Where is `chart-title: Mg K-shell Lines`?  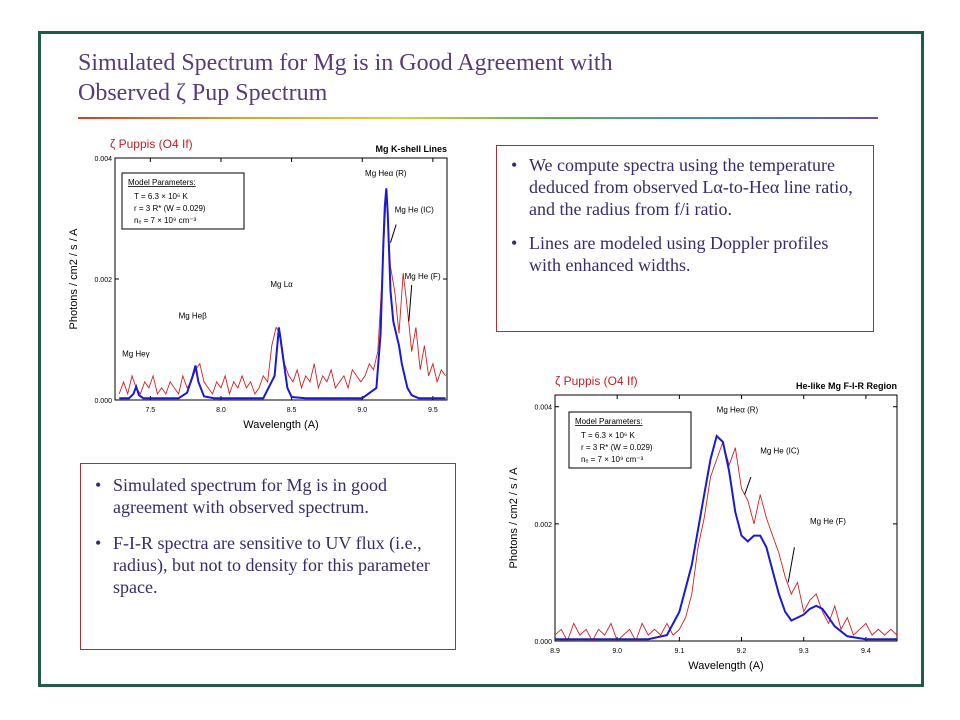 chart-title: Mg K-shell Lines is located at coordinates (411, 149).